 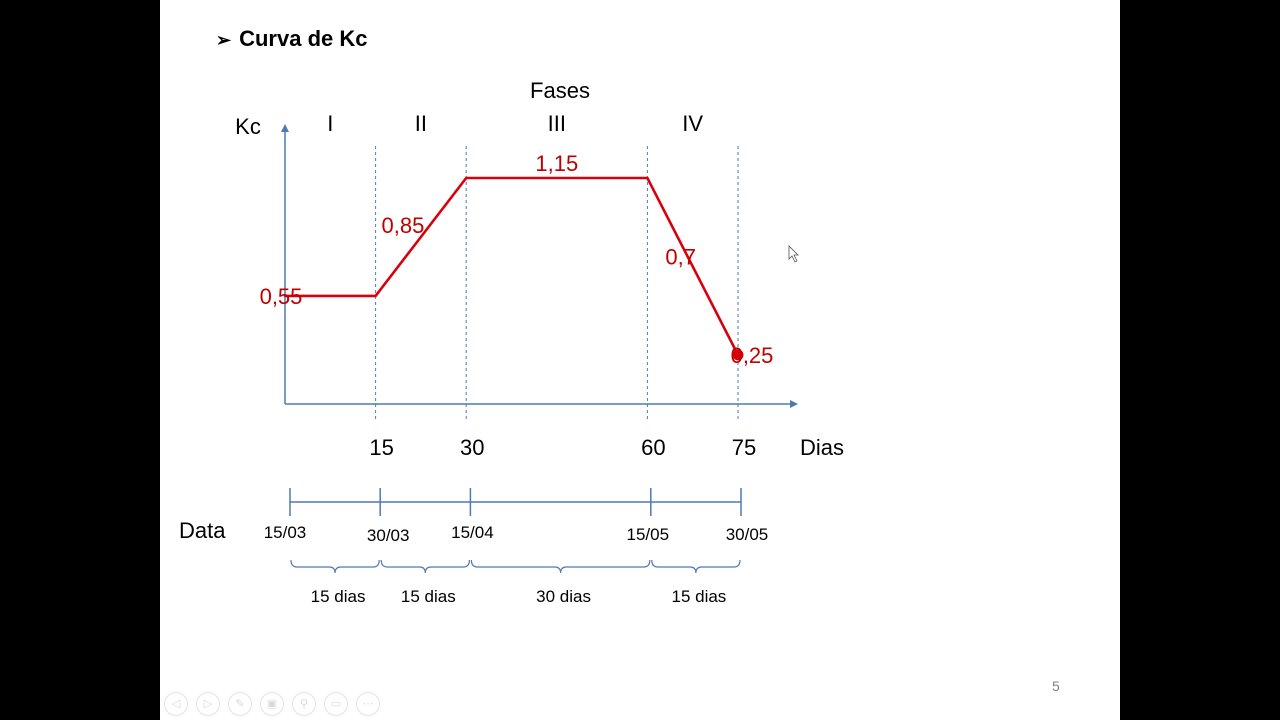 What do you see at coordinates (556, 163) in the screenshot?
I see `value-label-1-15: 1,15` at bounding box center [556, 163].